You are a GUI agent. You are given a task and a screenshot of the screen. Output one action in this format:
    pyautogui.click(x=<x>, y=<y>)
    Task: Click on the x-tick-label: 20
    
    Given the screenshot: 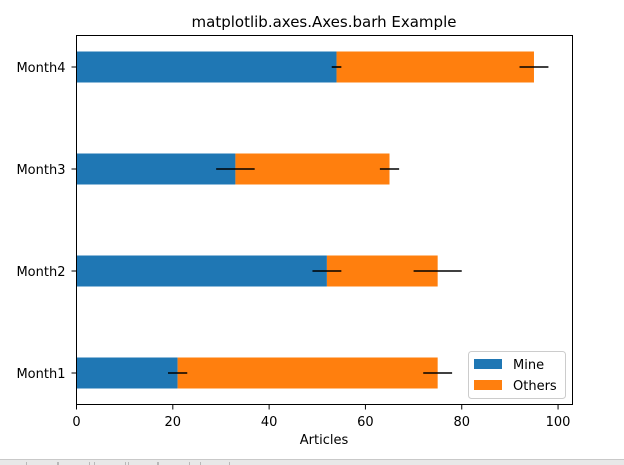 What is the action you would take?
    pyautogui.click(x=173, y=422)
    